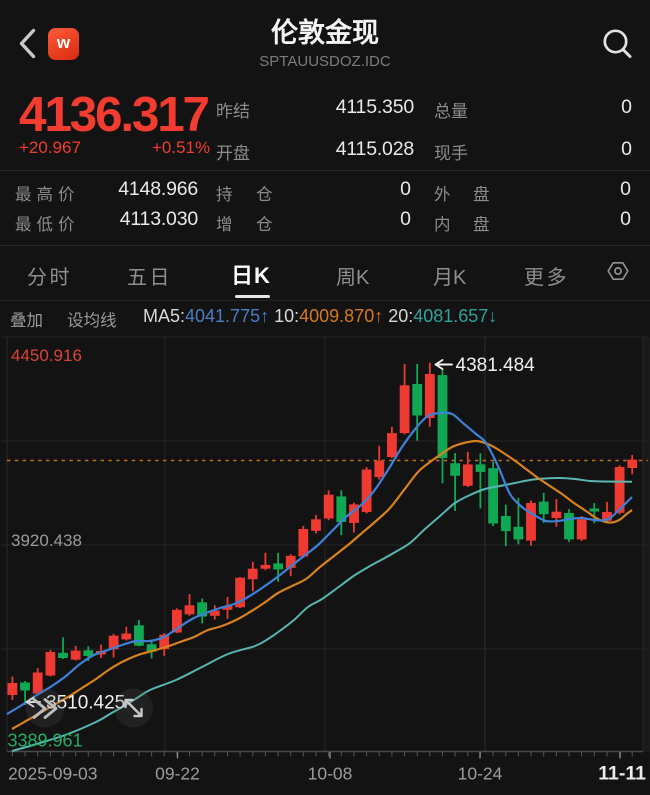 This screenshot has width=650, height=795. Describe the element at coordinates (53, 774) in the screenshot. I see `svg-text: 2025-09-03` at that location.